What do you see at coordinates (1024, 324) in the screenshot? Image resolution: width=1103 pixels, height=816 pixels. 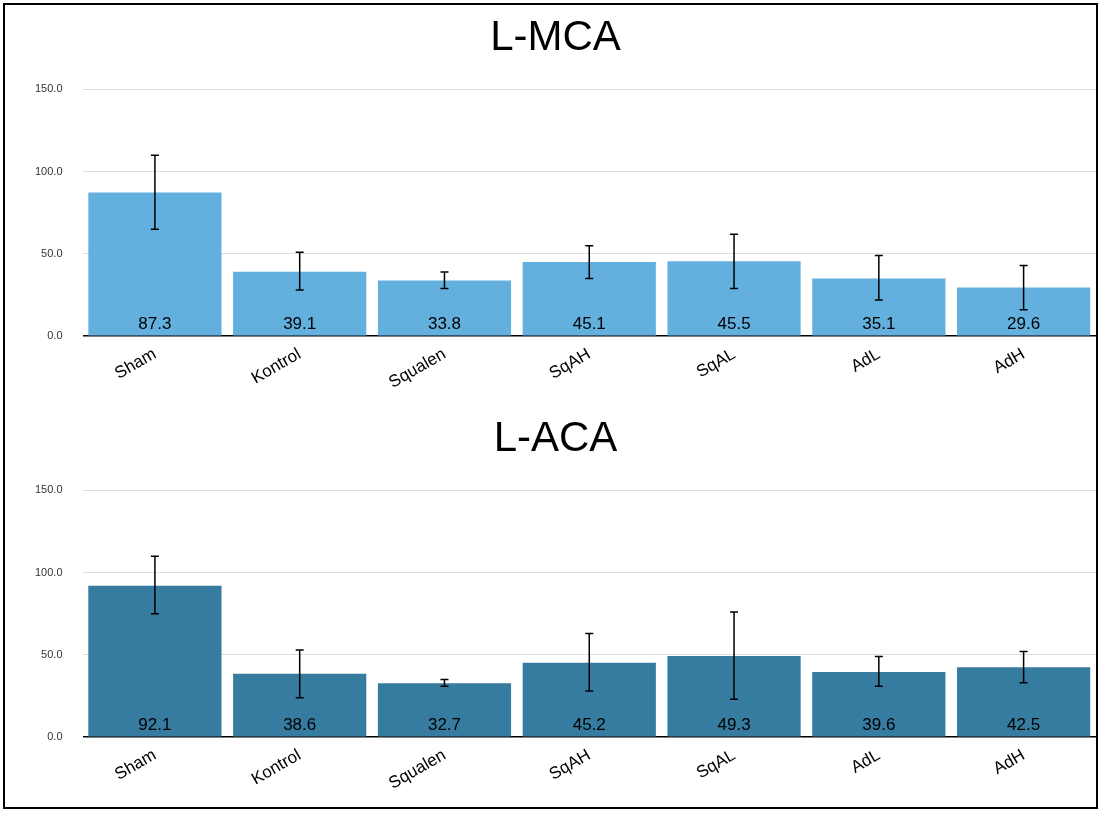 I see `data-label: 29.6` at bounding box center [1024, 324].